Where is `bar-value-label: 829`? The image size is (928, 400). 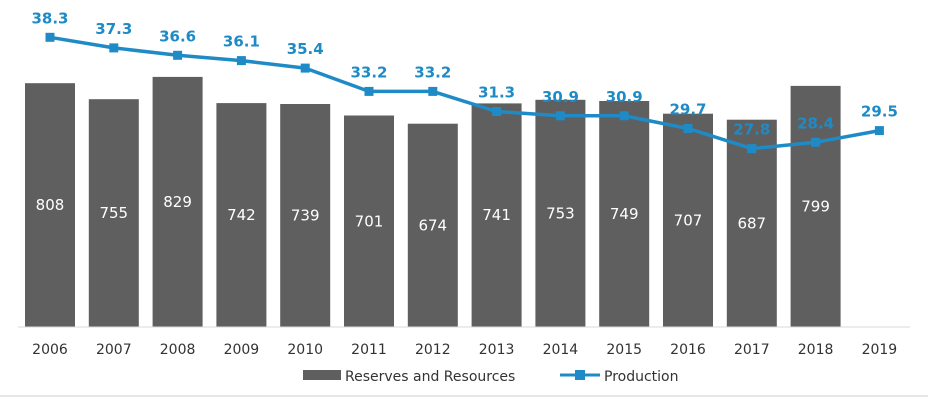
bar-value-label: 829 is located at coordinates (177, 202).